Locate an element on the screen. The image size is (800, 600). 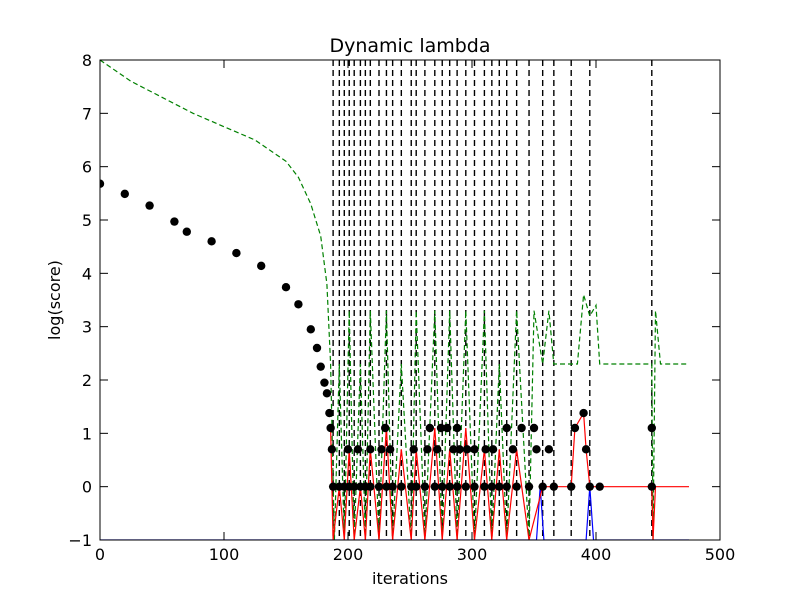
y-tick-label: 4 is located at coordinates (87, 273).